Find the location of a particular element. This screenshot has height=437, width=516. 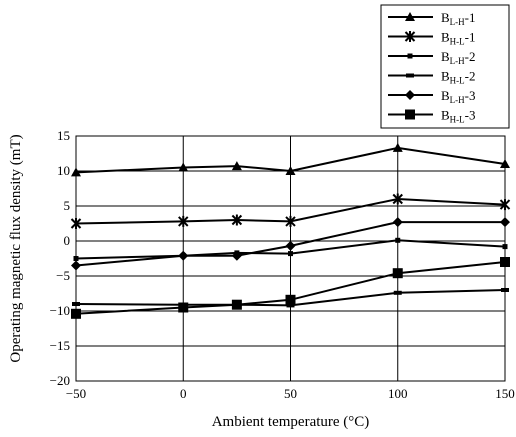

legend-label: BL-H-2 is located at coordinates (458, 57).